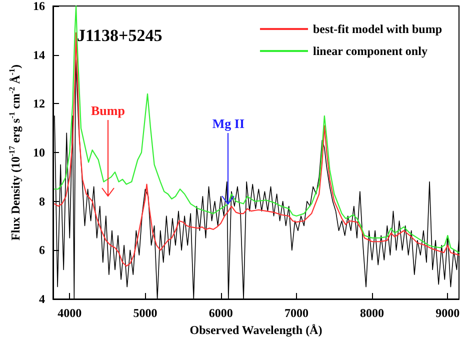  I want to click on x-tick-label: 4000, so click(70, 313).